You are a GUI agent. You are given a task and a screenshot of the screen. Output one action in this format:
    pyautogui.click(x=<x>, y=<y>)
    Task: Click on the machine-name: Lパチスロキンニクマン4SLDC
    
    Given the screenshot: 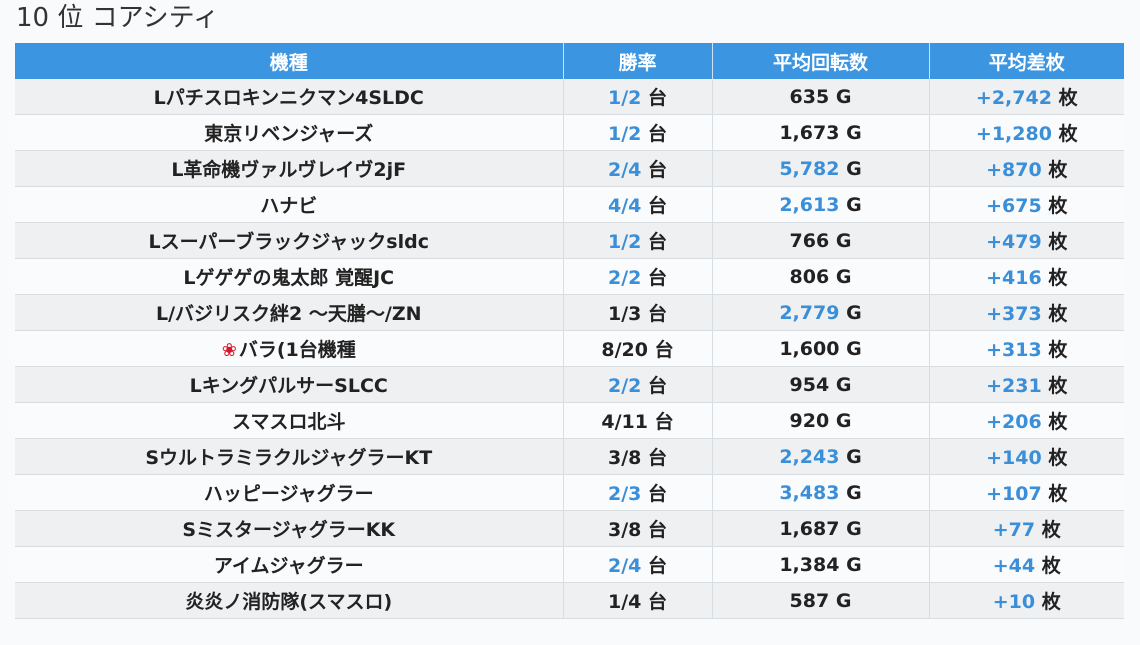 What is the action you would take?
    pyautogui.click(x=288, y=98)
    